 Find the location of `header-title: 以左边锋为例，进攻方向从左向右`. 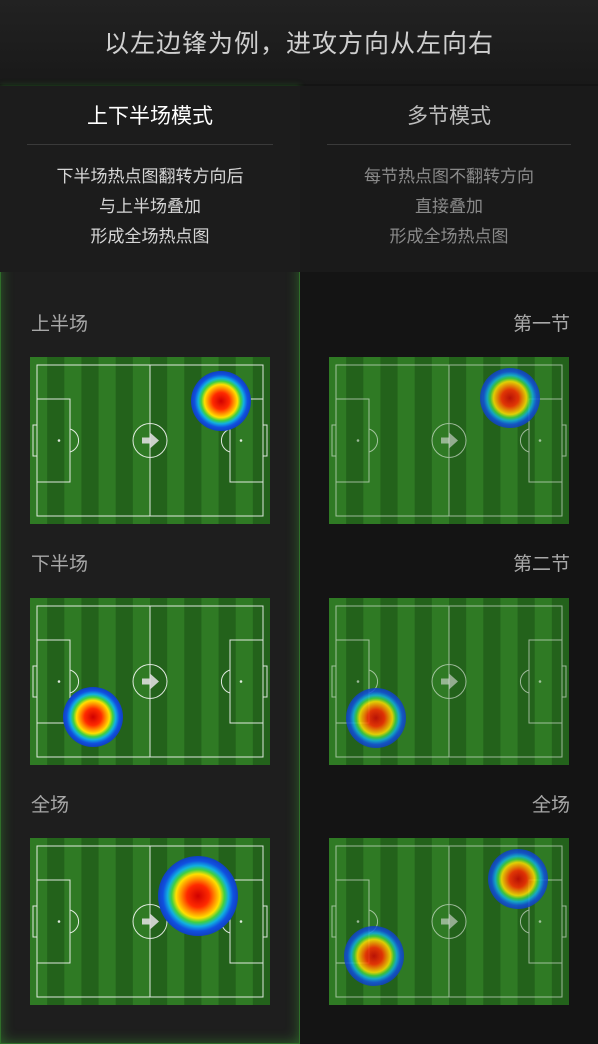

header-title: 以左边锋为例，进攻方向从左向右 is located at coordinates (298, 43).